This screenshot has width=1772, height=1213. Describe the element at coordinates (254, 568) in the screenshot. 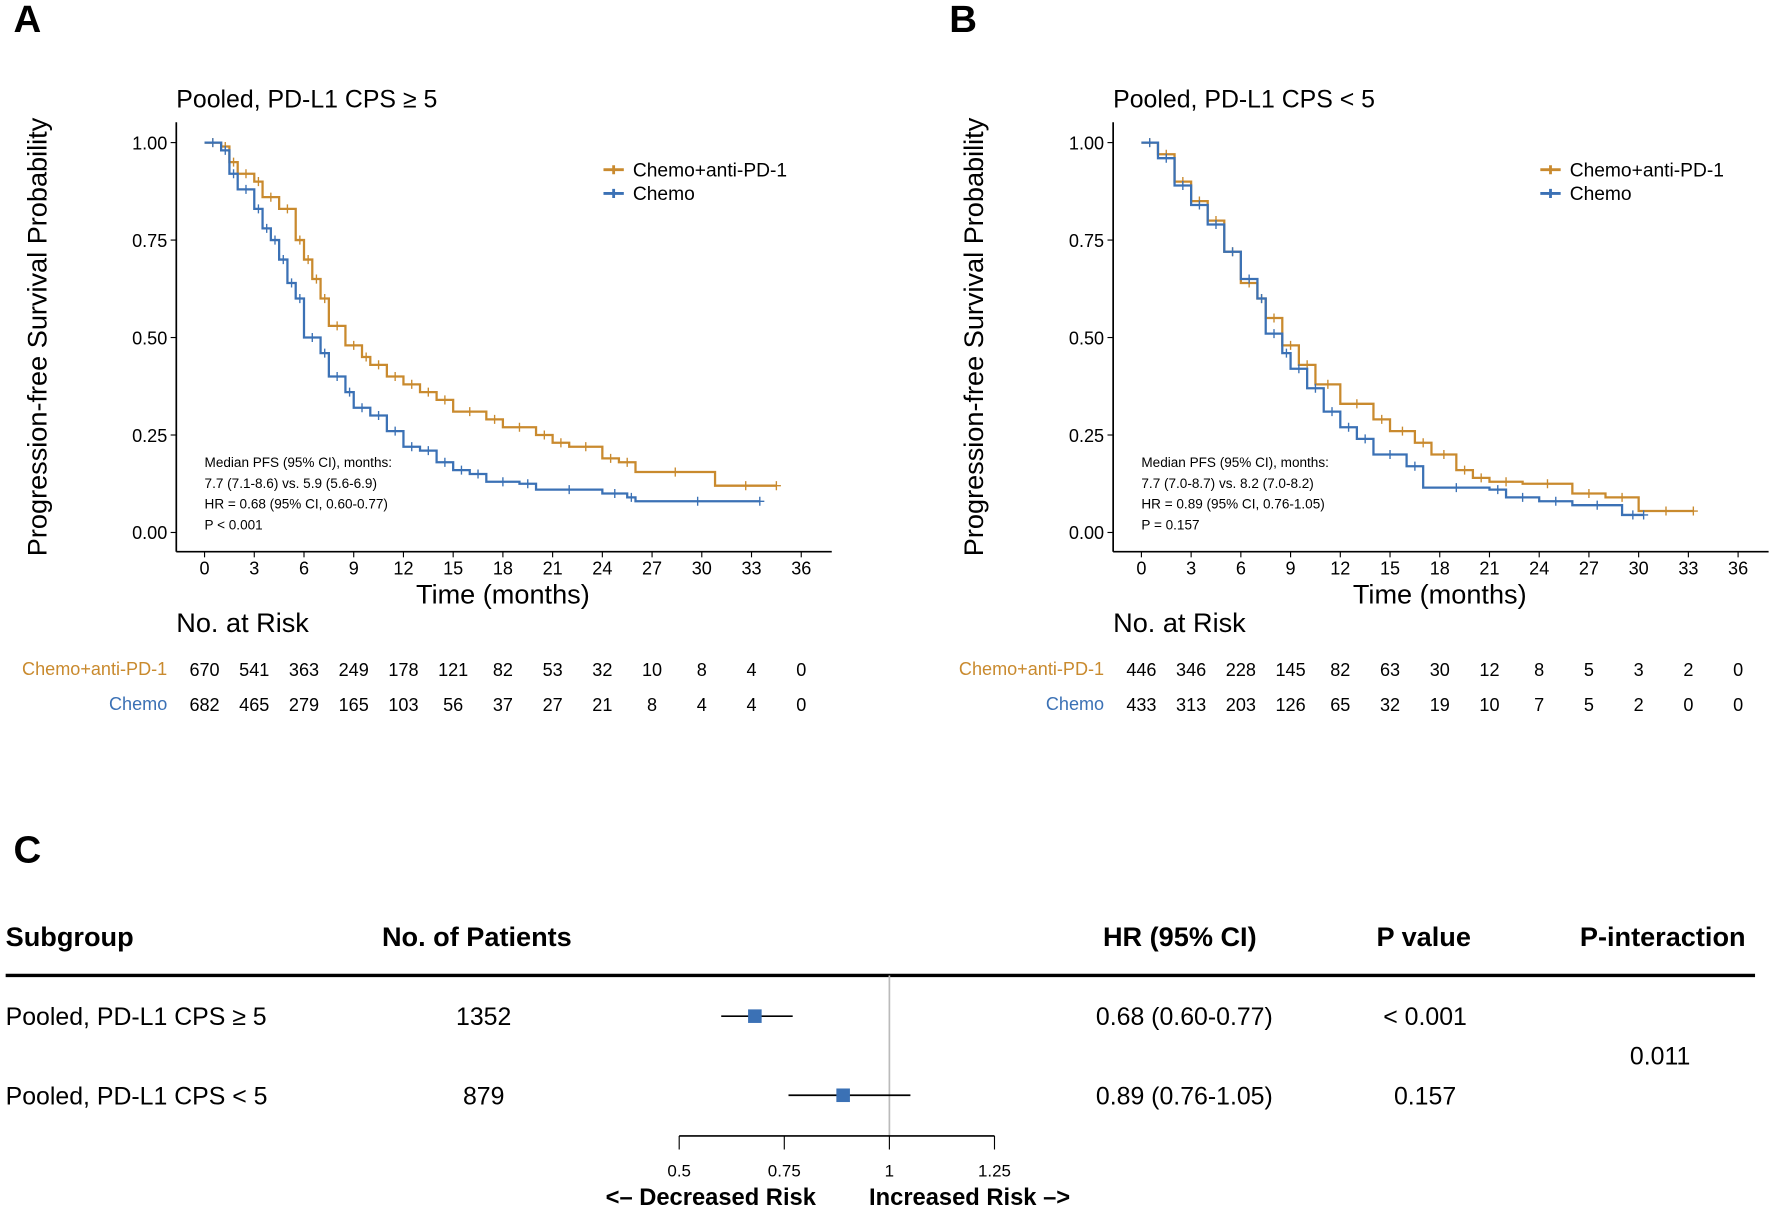

I see `x-tick-label: 3` at that location.